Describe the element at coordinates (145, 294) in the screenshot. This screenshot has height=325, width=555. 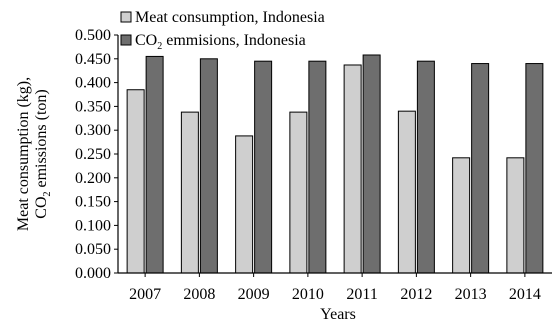
I see `x-tick-label: 2007` at that location.